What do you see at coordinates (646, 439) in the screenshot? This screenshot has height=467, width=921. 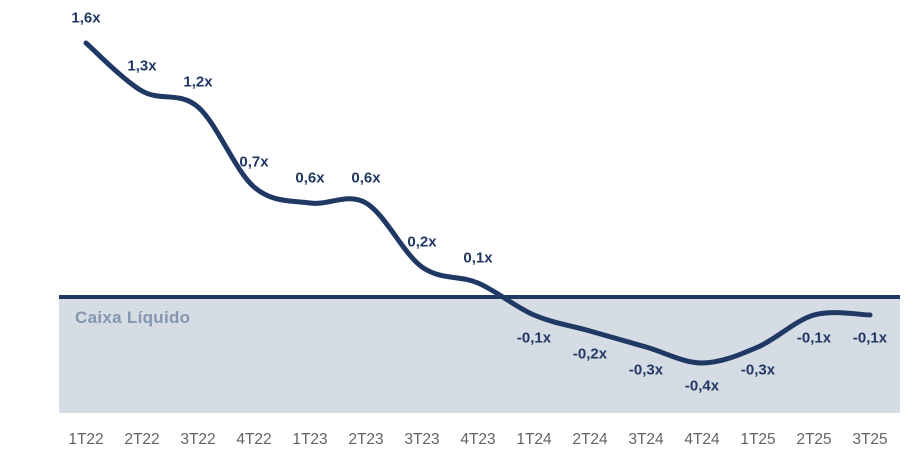 I see `x-axis-label: 3T24` at bounding box center [646, 439].